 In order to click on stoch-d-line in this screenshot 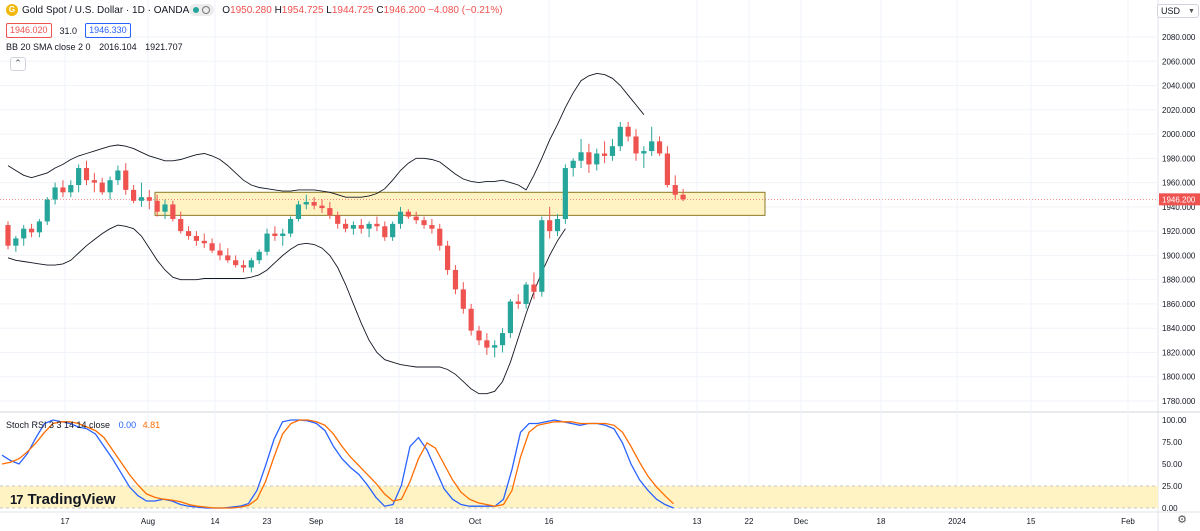, I will do `click(337, 464)`.